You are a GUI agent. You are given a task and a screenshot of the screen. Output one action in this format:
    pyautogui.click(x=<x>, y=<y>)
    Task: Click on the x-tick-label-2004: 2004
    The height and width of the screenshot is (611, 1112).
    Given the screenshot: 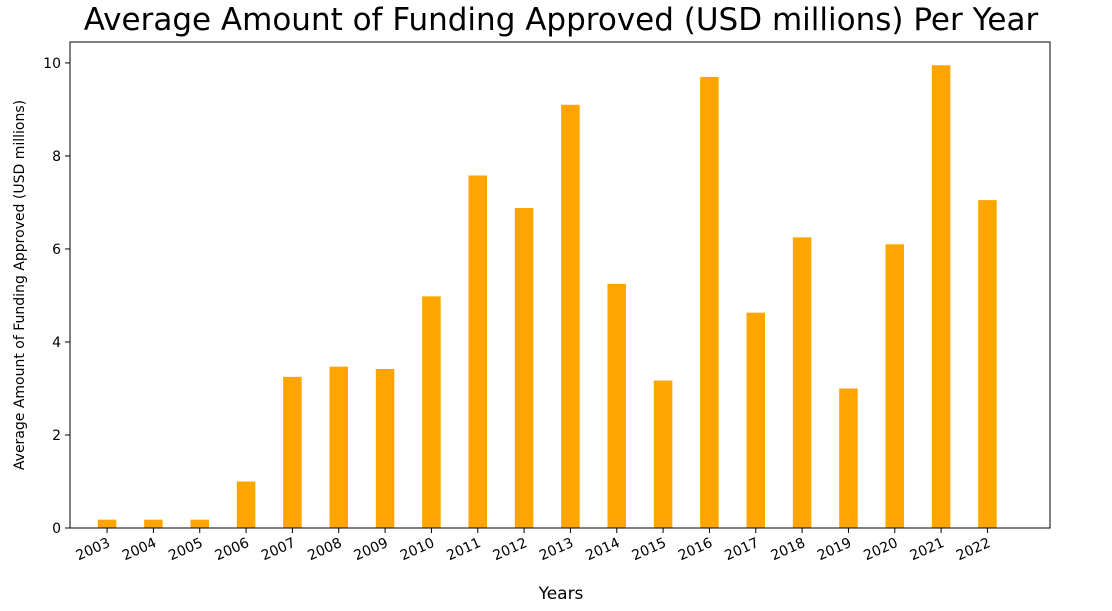 What is the action you would take?
    pyautogui.click(x=139, y=549)
    